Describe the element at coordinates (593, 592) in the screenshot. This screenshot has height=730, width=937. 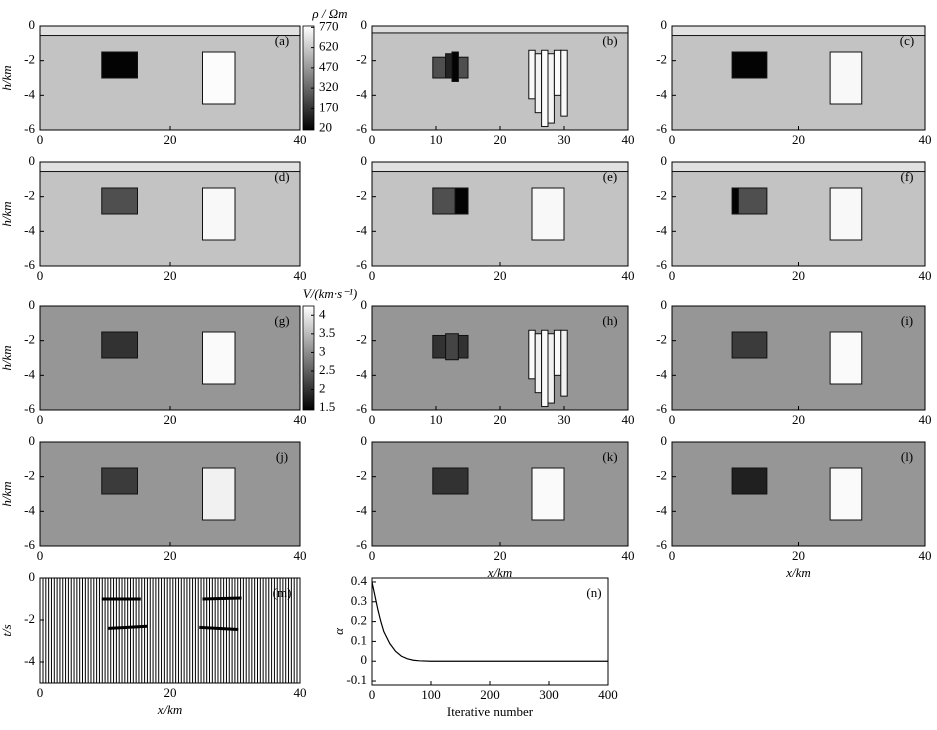
I see `panel-label: (n)` at that location.